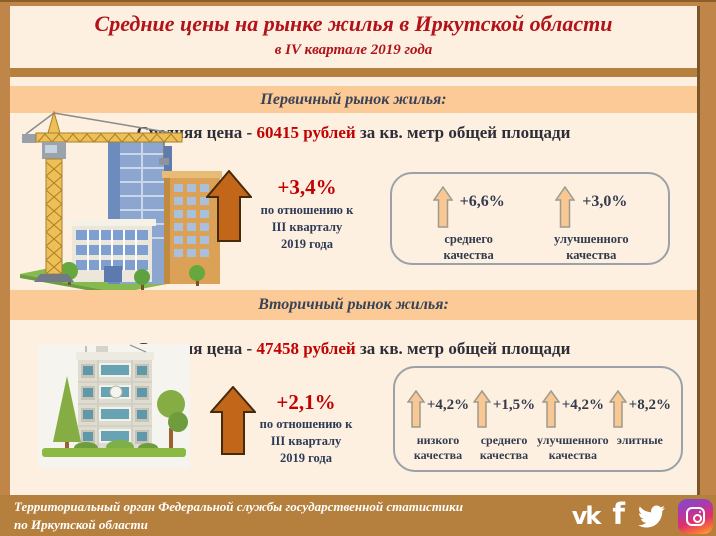 The height and width of the screenshot is (536, 716). Describe the element at coordinates (639, 440) in the screenshot. I see `quality-label: элитные` at that location.